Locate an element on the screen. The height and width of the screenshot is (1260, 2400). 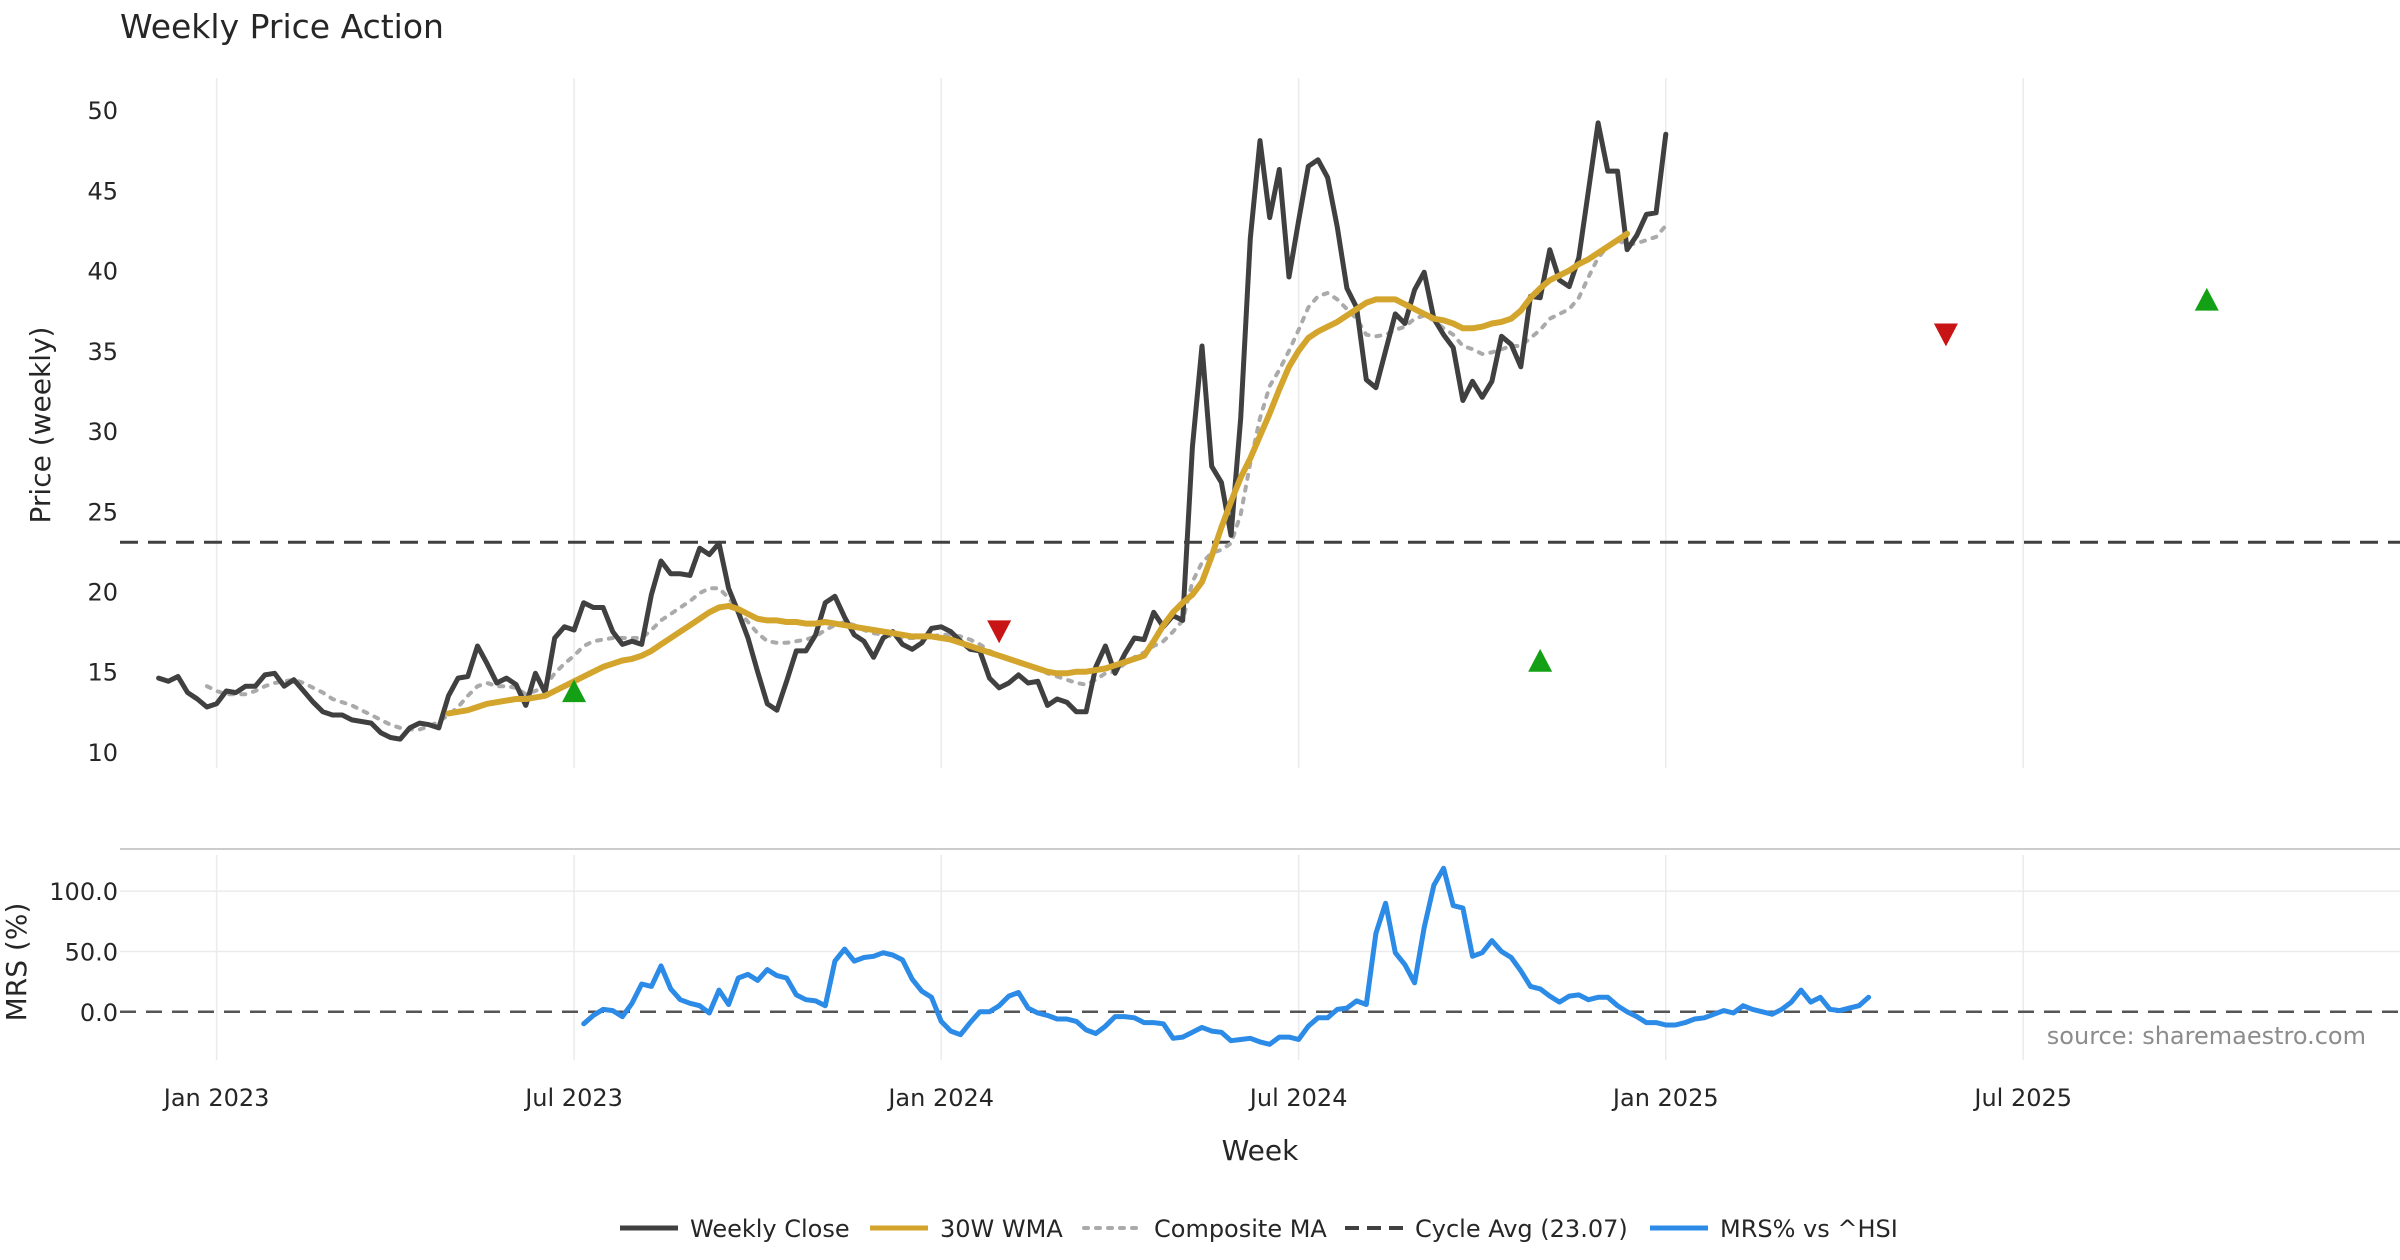
price-y-tick-label: 20 is located at coordinates (102, 592).